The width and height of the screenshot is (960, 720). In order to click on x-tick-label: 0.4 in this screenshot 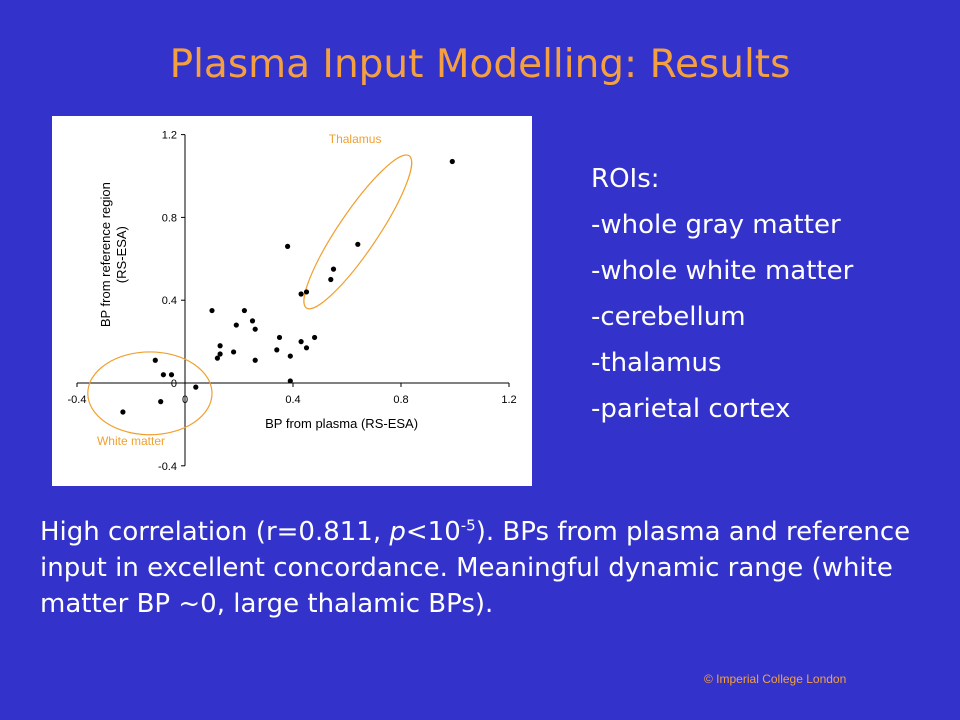, I will do `click(292, 400)`.